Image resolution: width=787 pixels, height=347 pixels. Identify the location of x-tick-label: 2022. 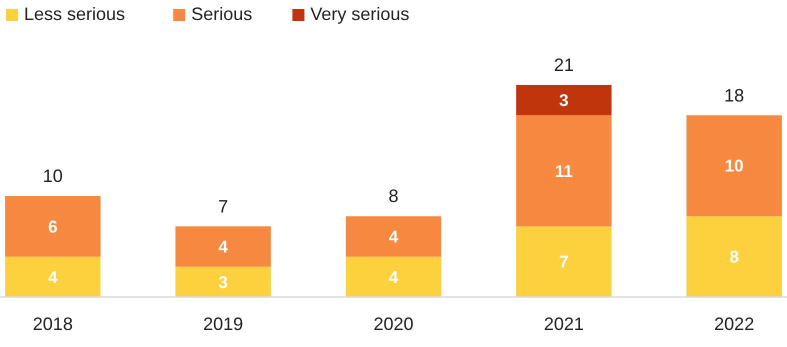
(734, 324).